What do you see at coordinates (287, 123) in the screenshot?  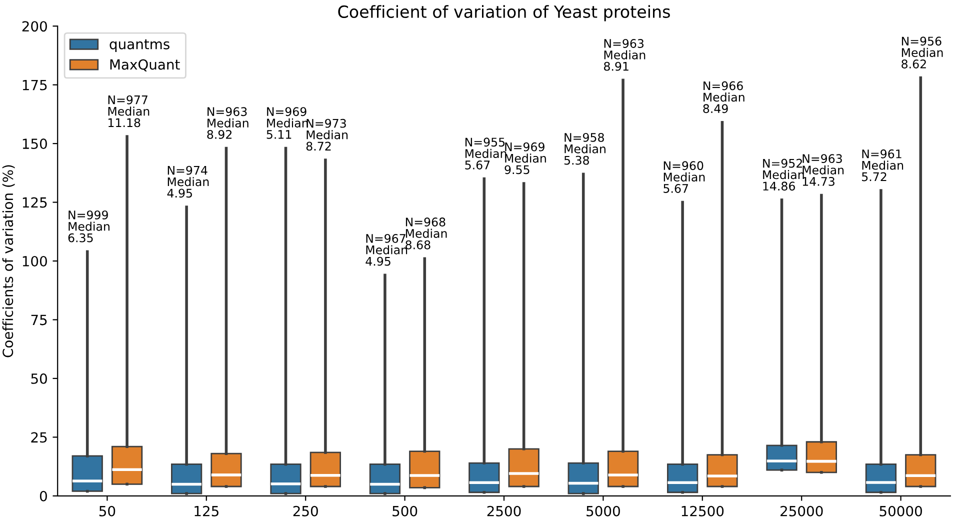 I see `annotation: N=969 Median 5.11` at bounding box center [287, 123].